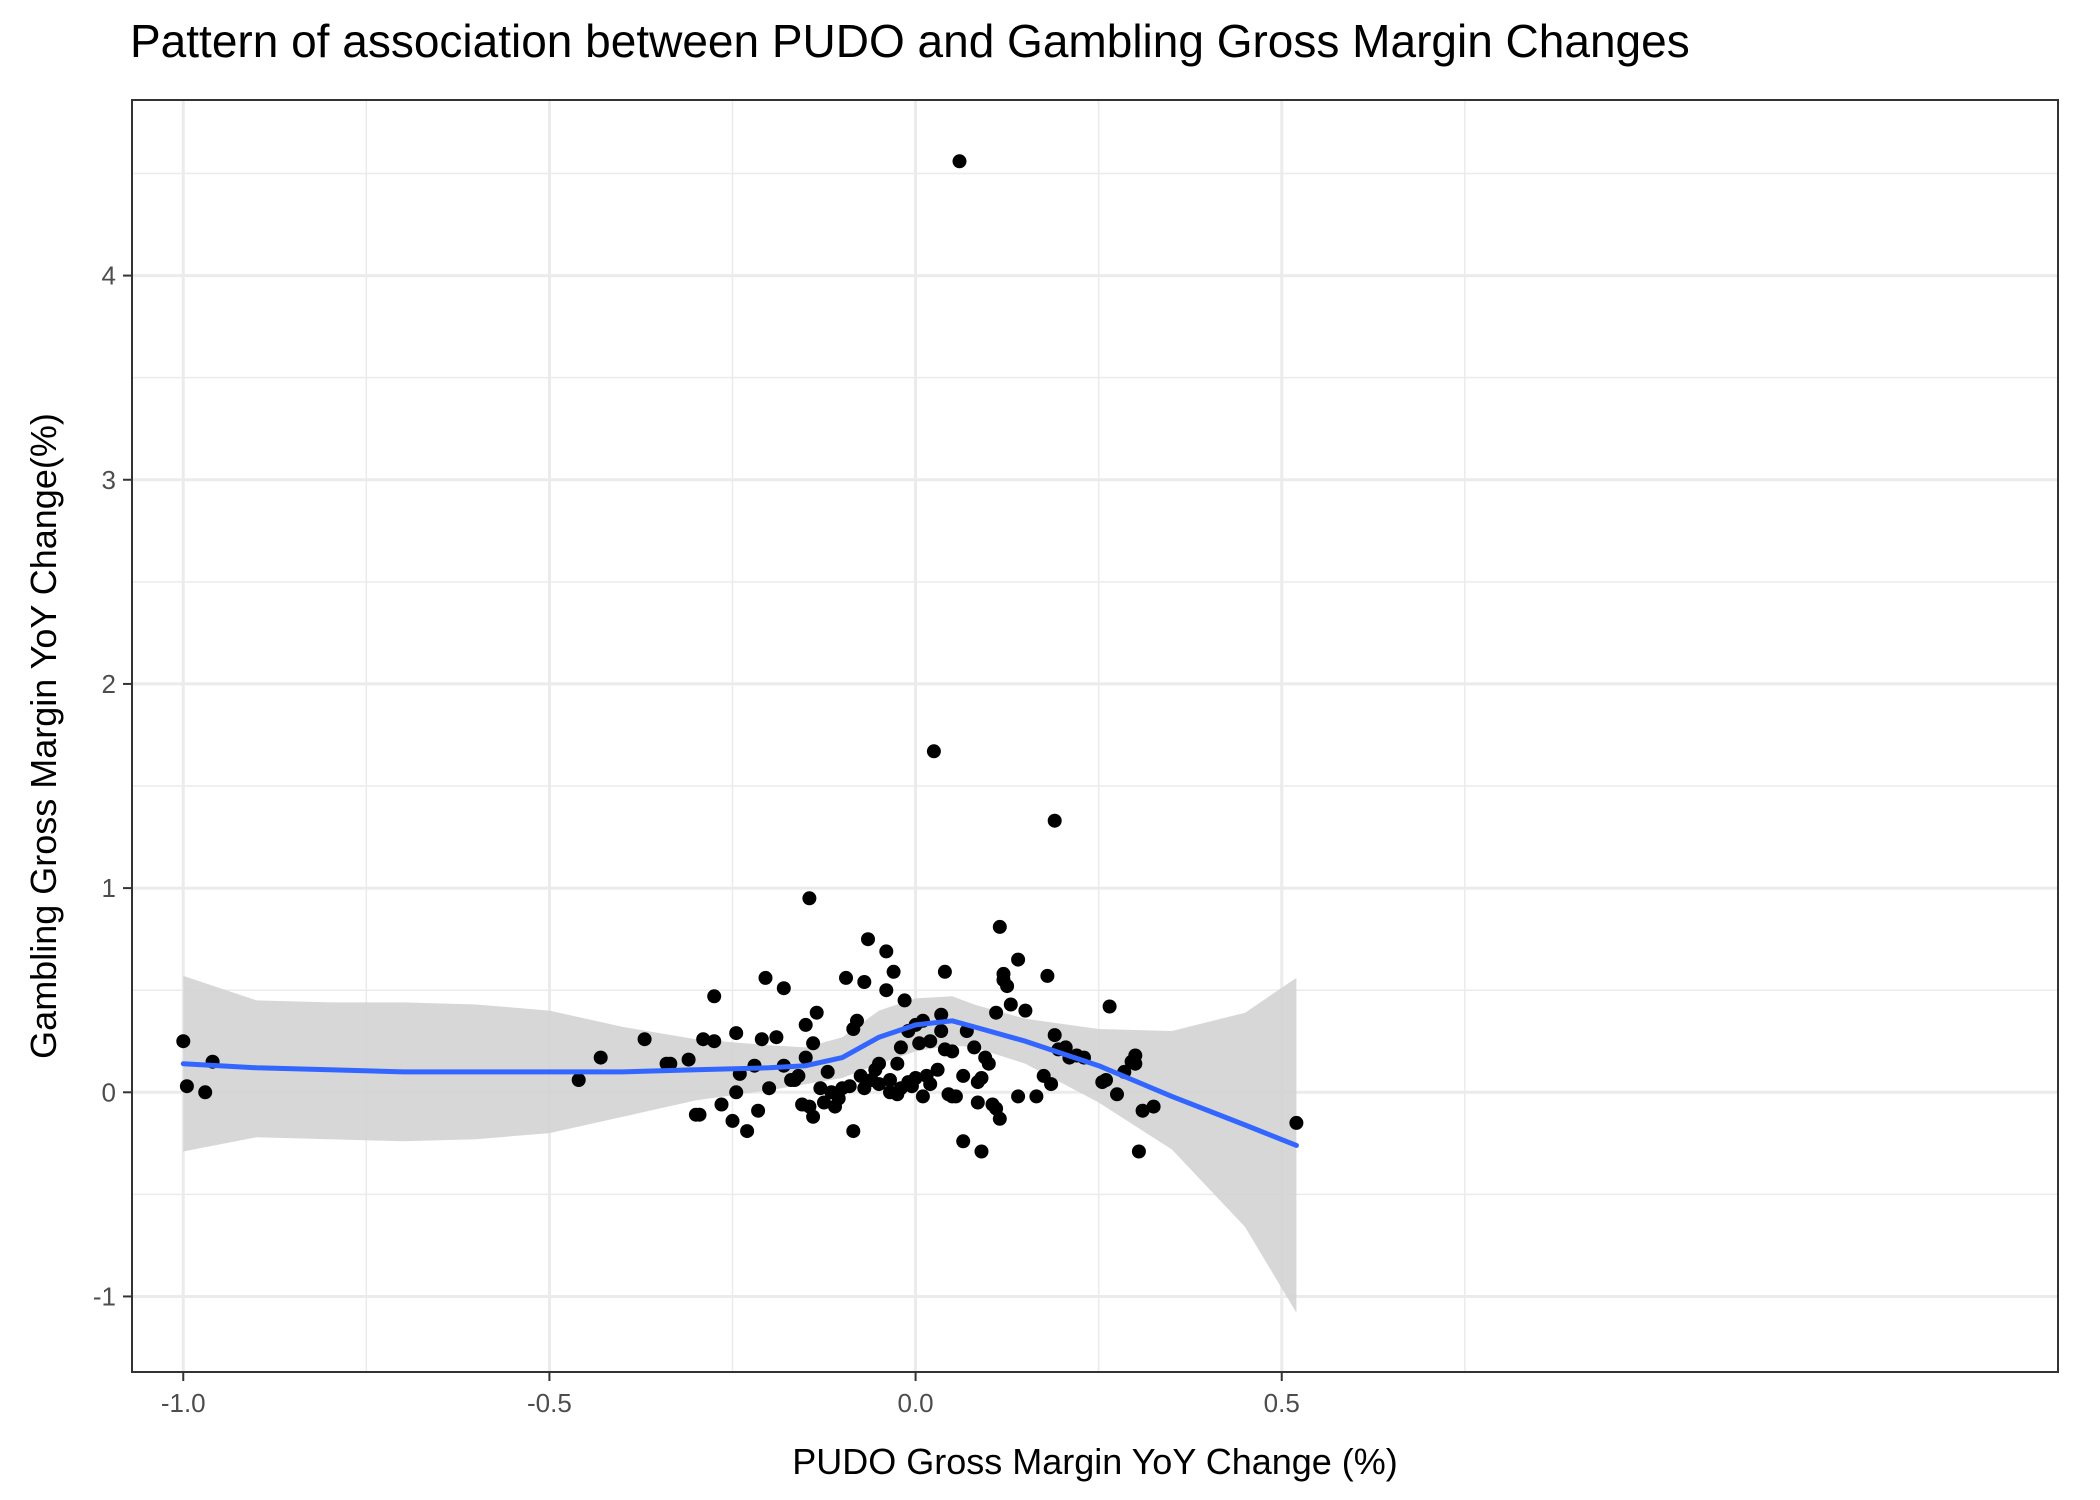 The image size is (2100, 1500). I want to click on confidence-band, so click(740, 1144).